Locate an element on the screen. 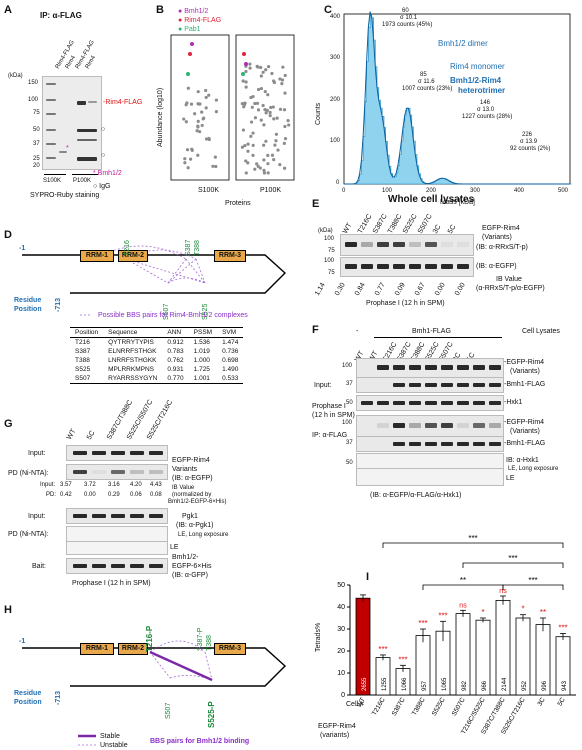  blot-egfp is located at coordinates (407, 267).